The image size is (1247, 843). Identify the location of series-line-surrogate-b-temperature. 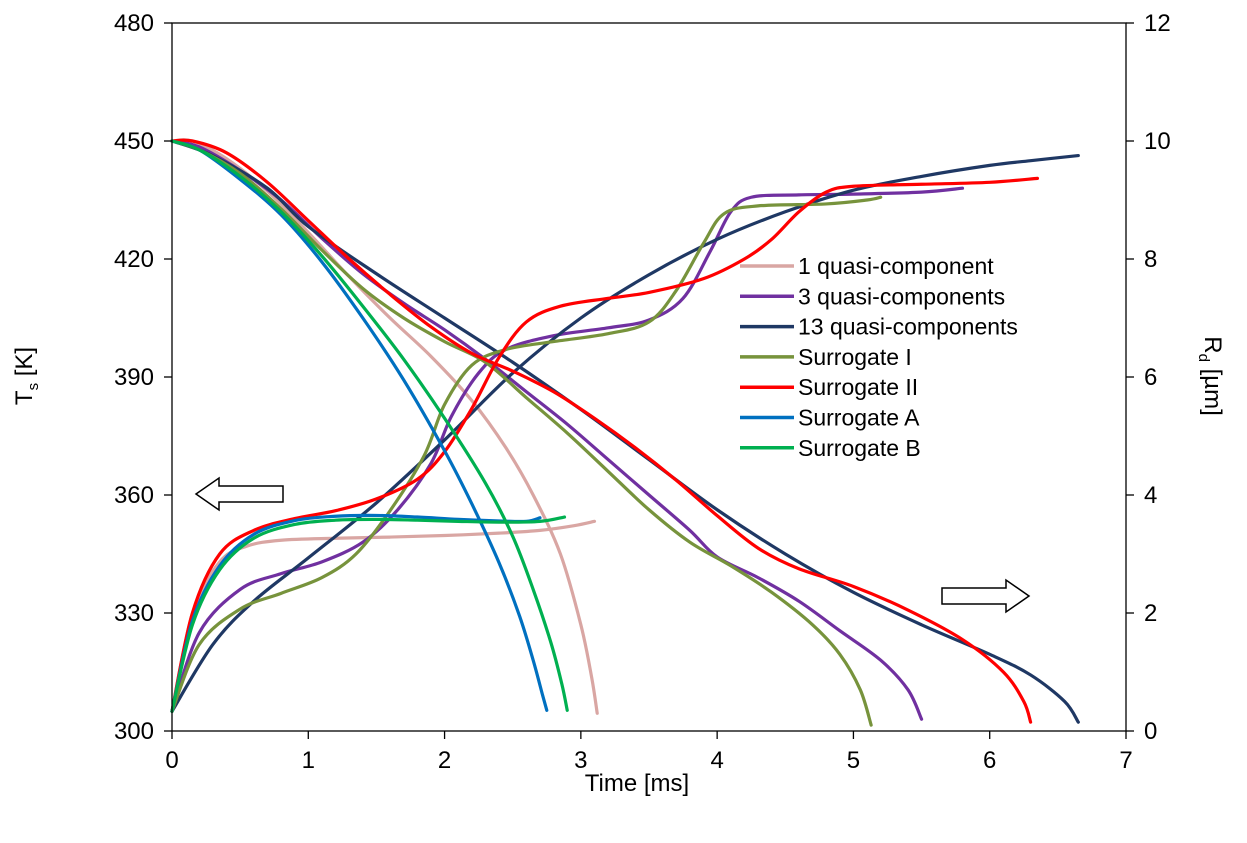
(368, 614).